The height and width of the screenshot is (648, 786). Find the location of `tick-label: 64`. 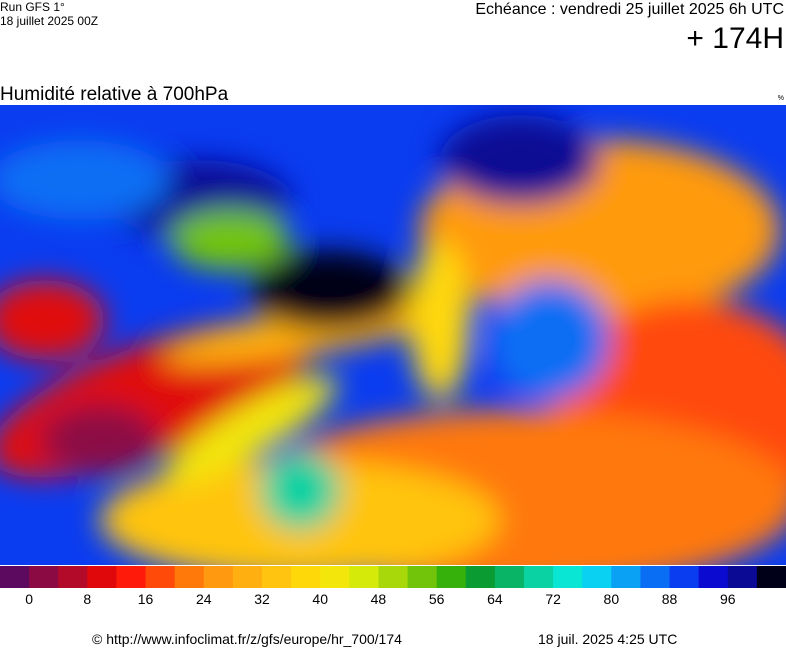

tick-label: 64 is located at coordinates (495, 599).